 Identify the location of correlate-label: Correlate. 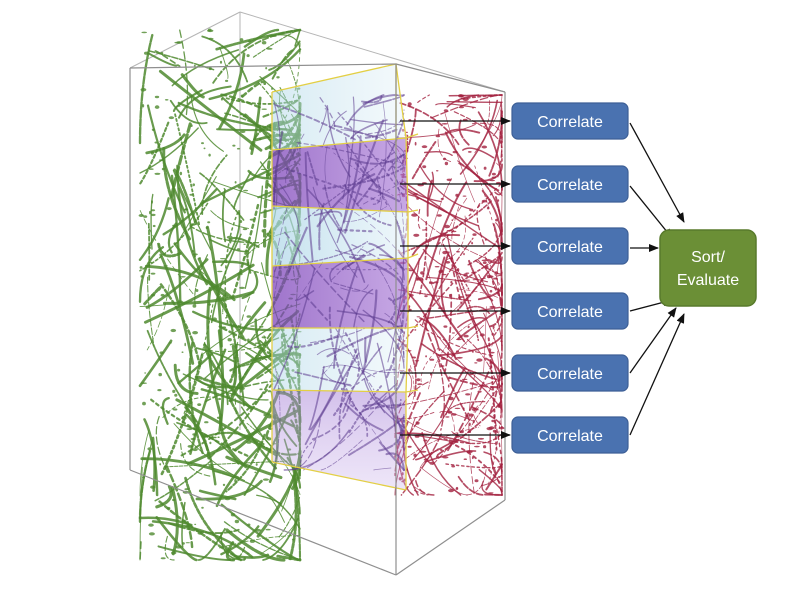
(570, 247).